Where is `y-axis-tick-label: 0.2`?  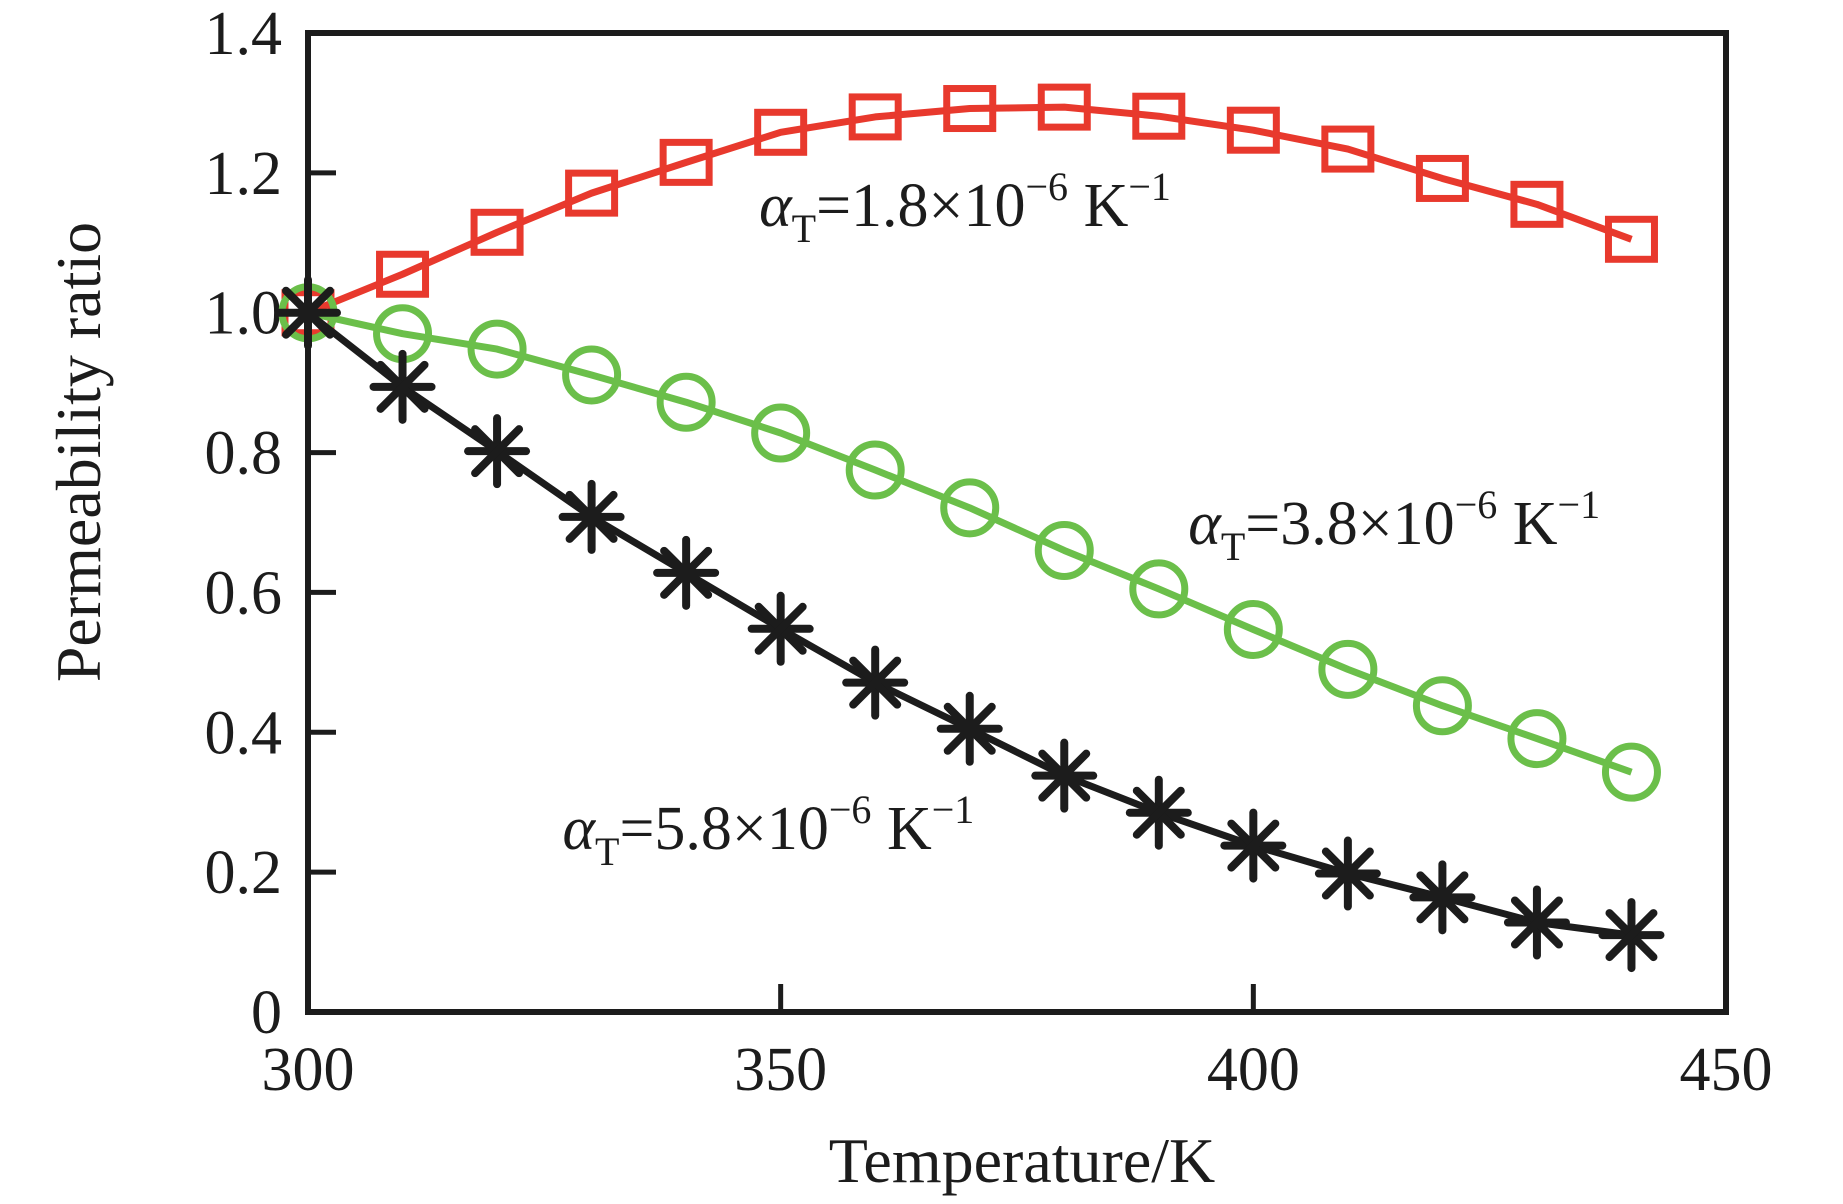 y-axis-tick-label: 0.2 is located at coordinates (244, 873).